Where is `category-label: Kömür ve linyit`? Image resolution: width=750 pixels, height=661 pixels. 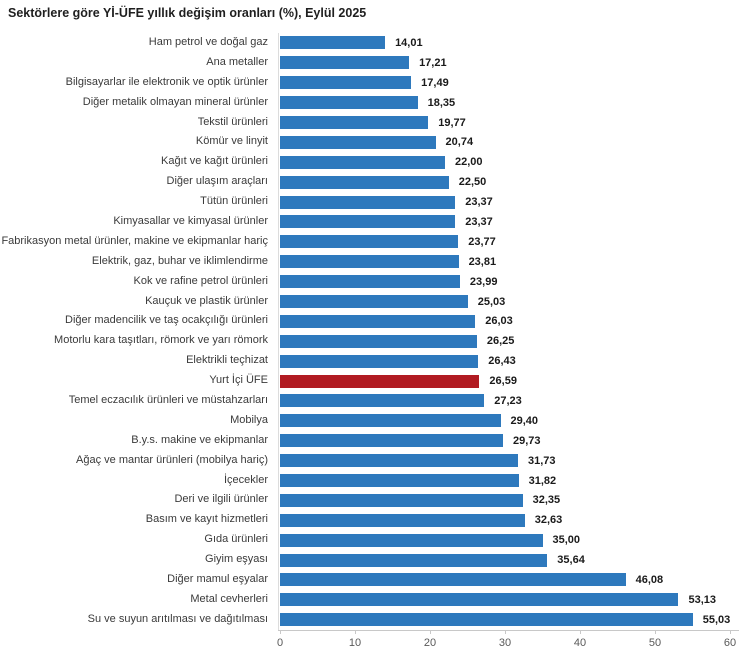
category-label: Kömür ve linyit is located at coordinates (231, 141).